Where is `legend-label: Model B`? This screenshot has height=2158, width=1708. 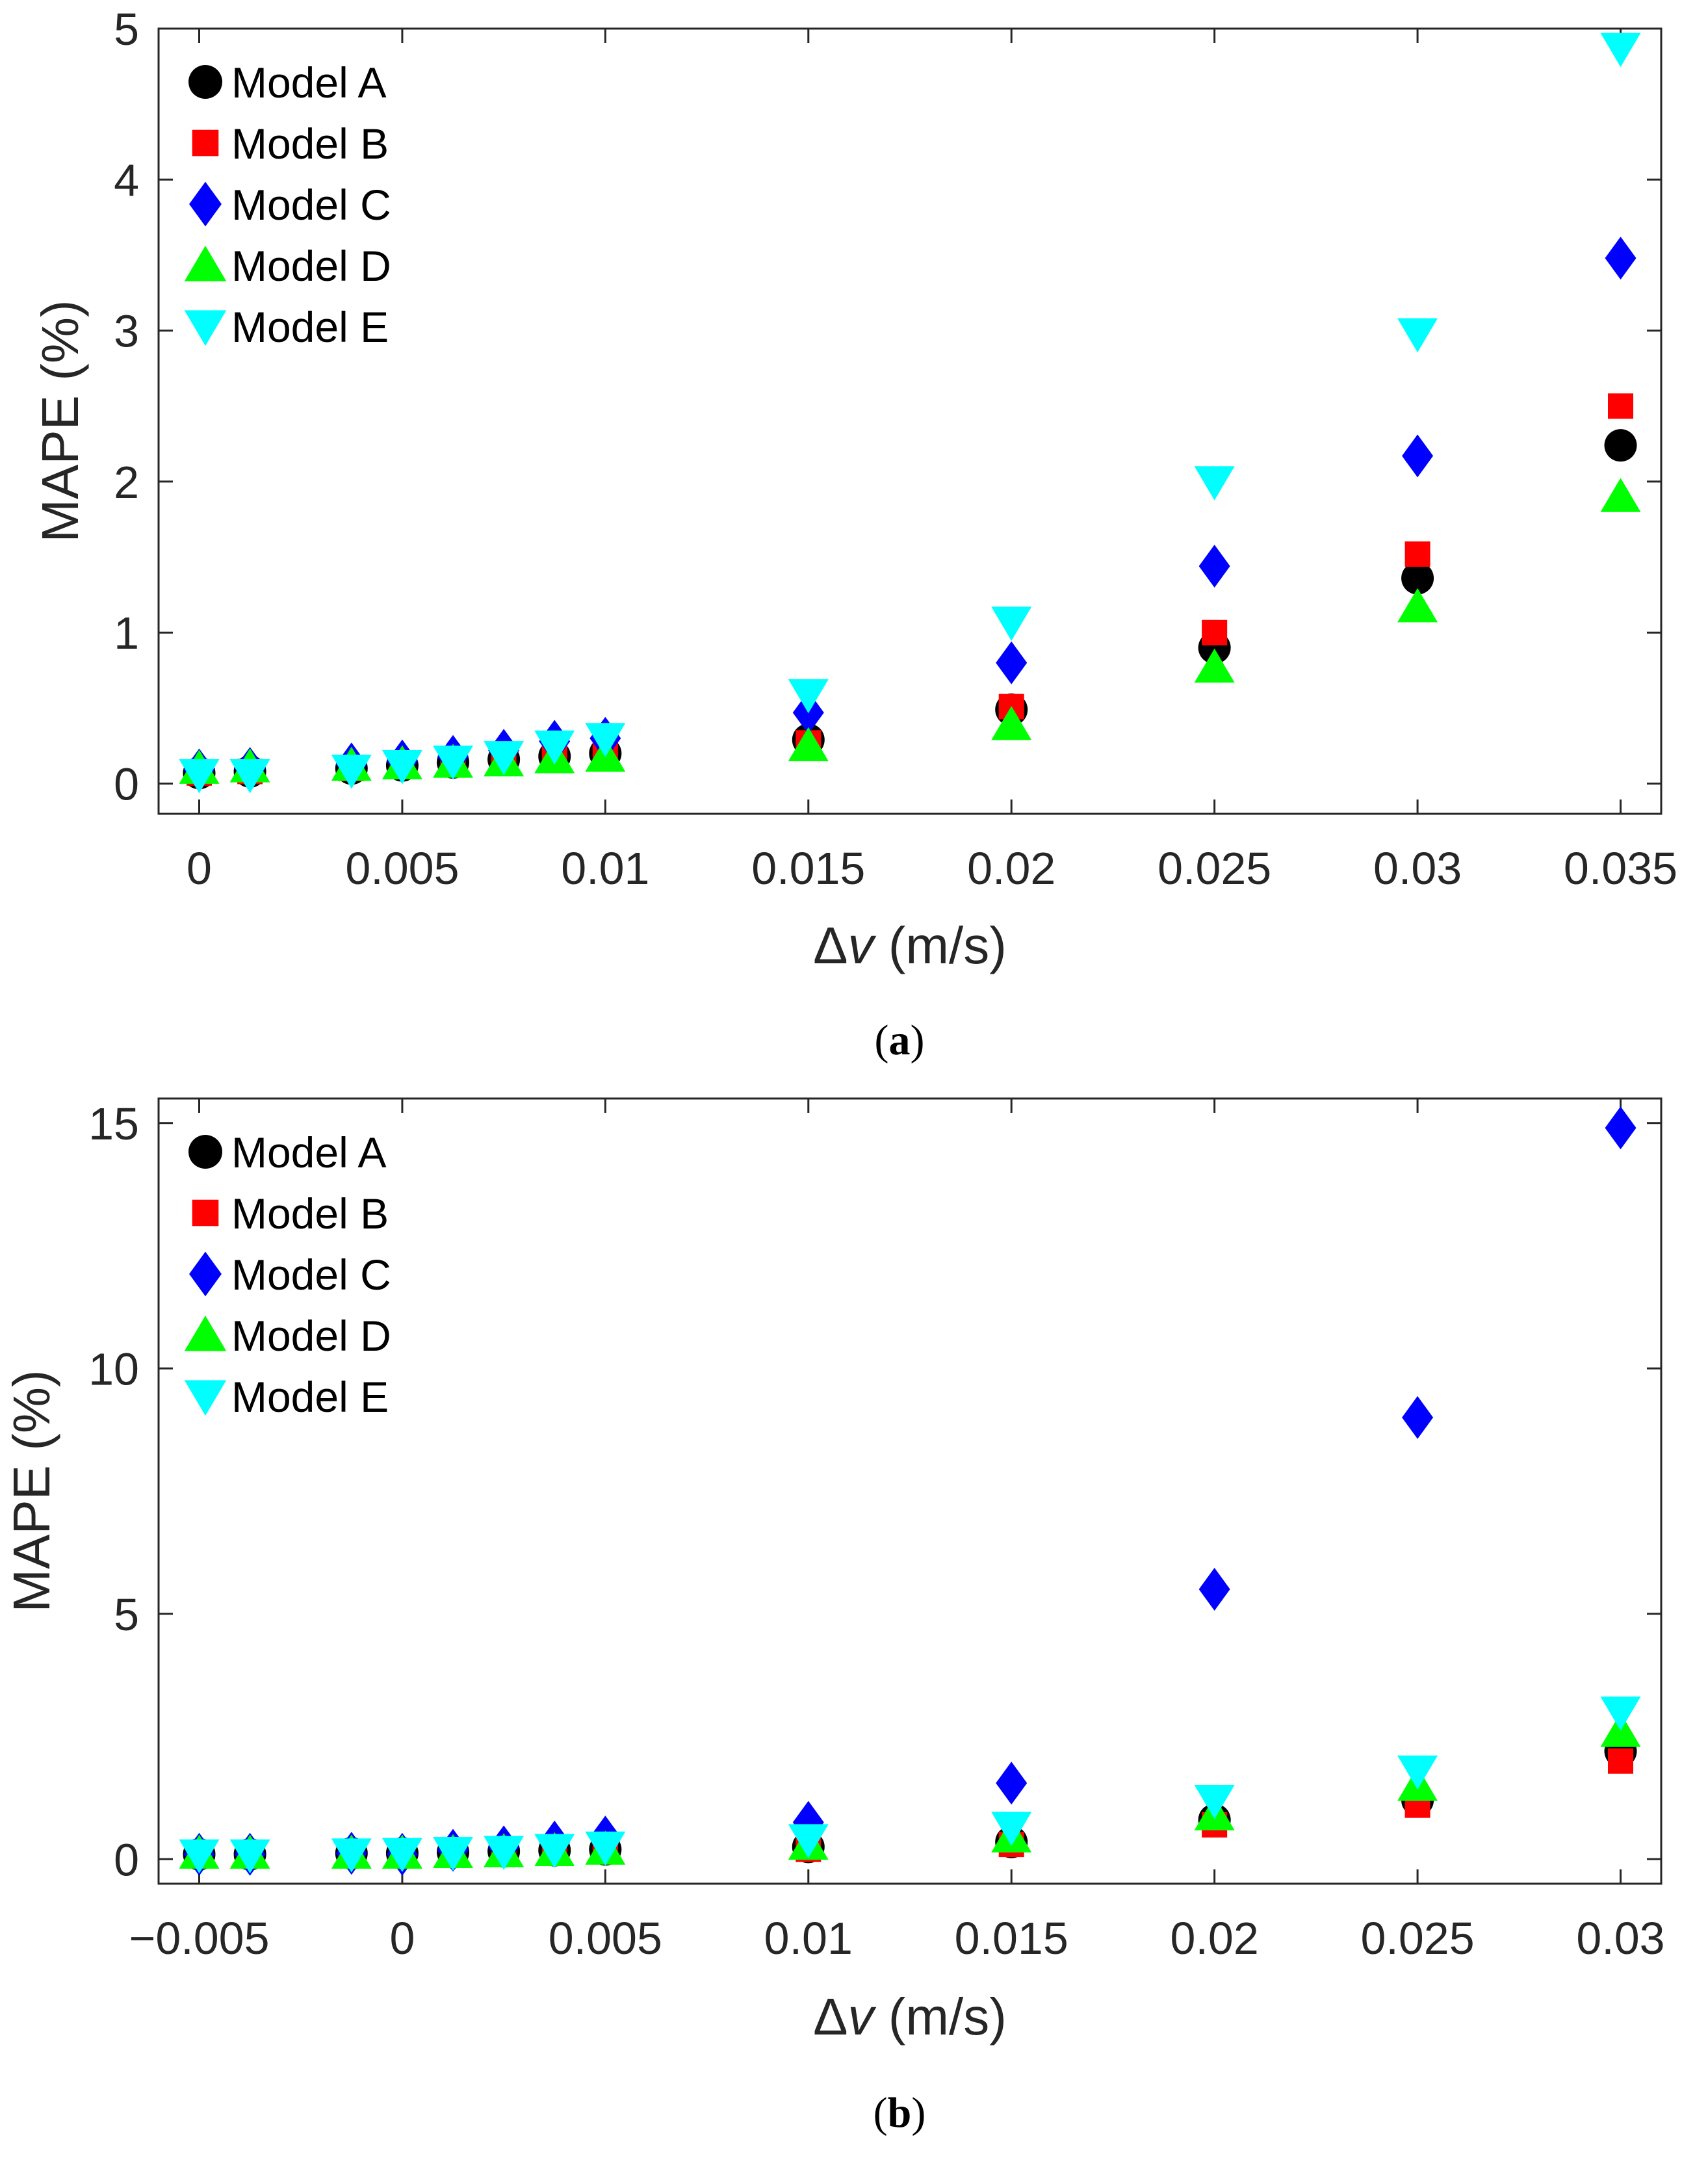 legend-label: Model B is located at coordinates (310, 1214).